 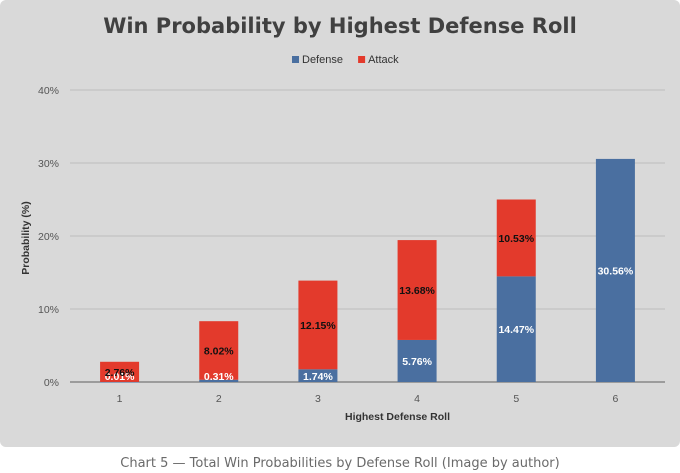 I want to click on y-axis-label: Probability (%), so click(x=26, y=238).